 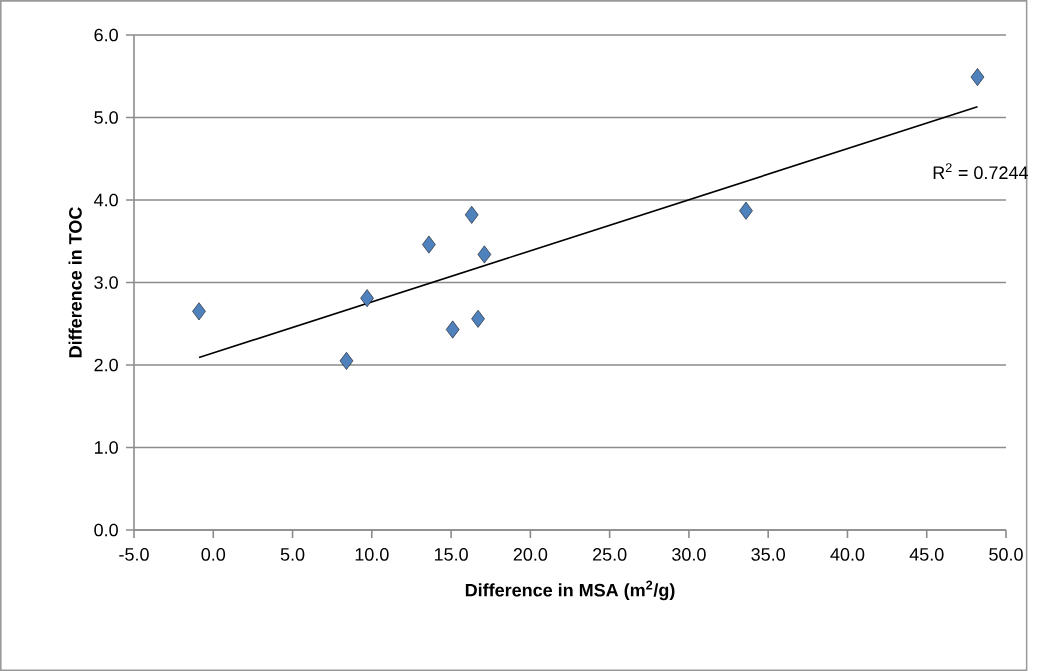 I want to click on x-tick-label: 15.0, so click(x=451, y=554).